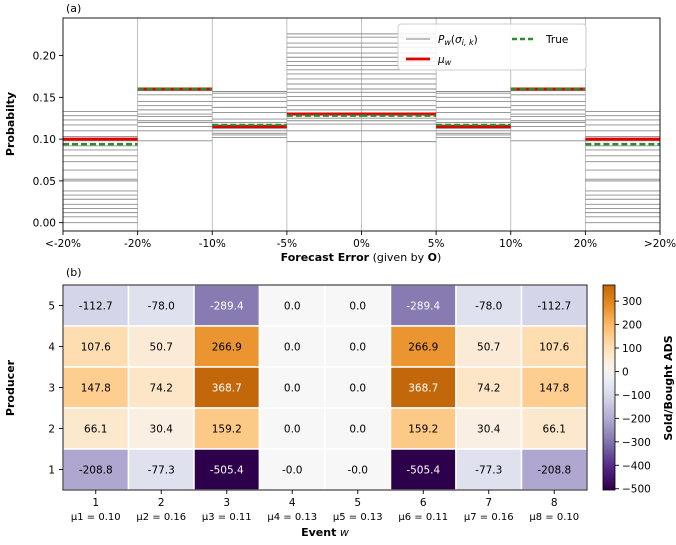 The height and width of the screenshot is (545, 676). I want to click on heatmap-cell-value: -77.3, so click(161, 471).